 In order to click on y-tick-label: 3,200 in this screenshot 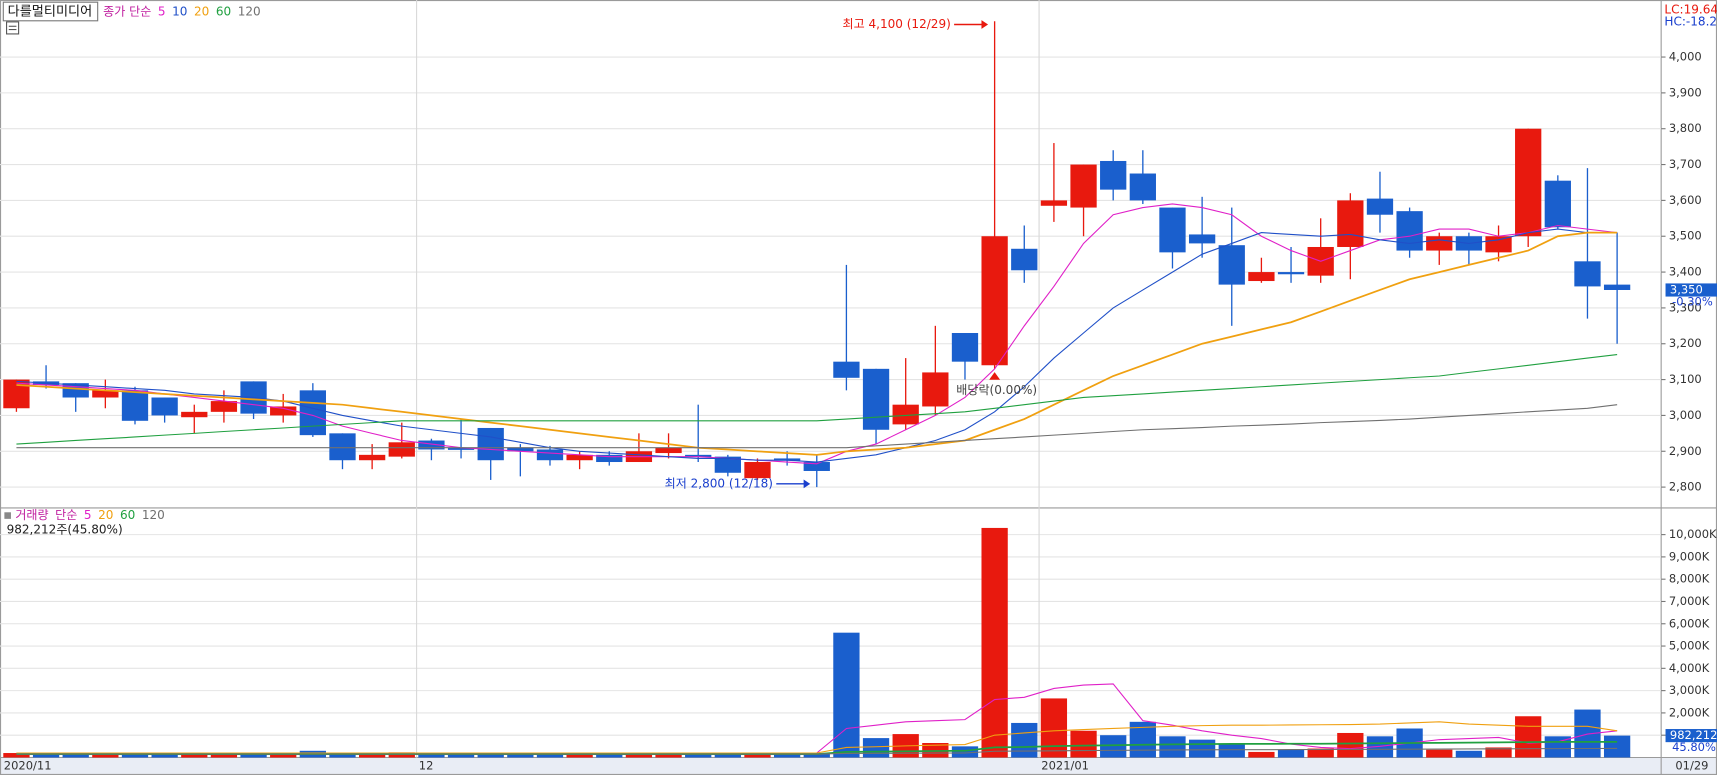, I will do `click(1685, 343)`.